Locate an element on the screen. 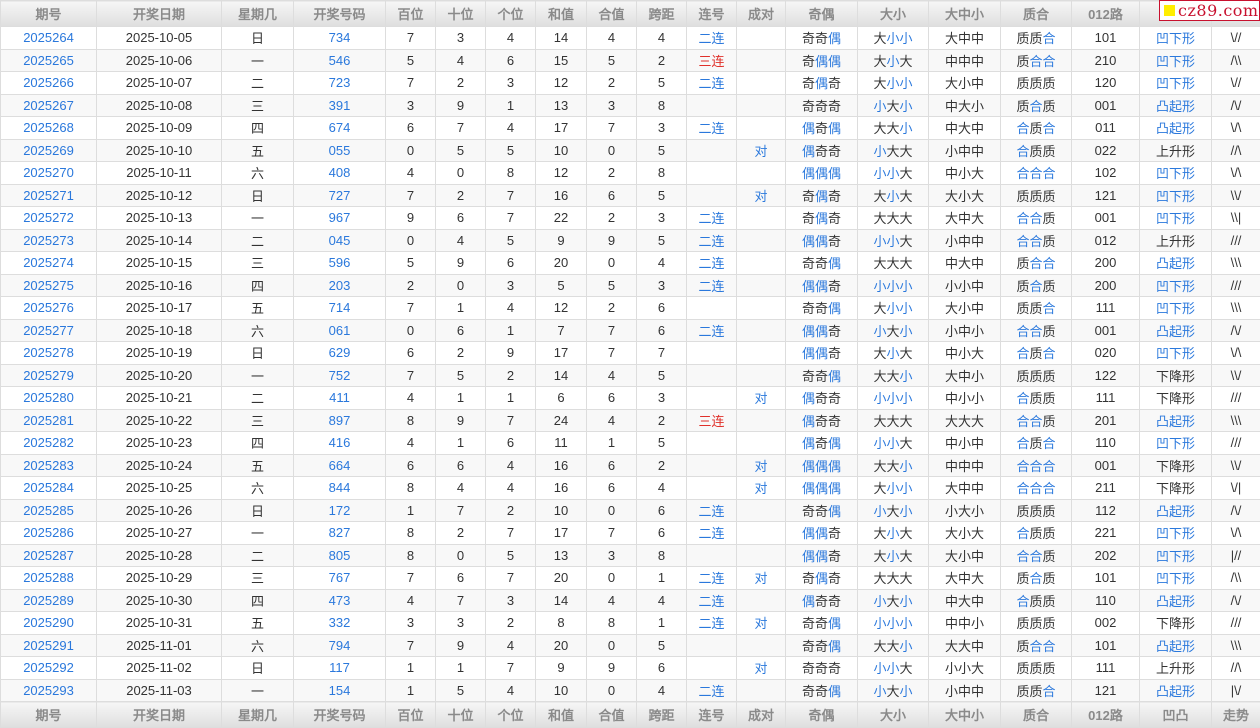 The height and width of the screenshot is (728, 1260). cell-issue: 2025289 is located at coordinates (49, 600).